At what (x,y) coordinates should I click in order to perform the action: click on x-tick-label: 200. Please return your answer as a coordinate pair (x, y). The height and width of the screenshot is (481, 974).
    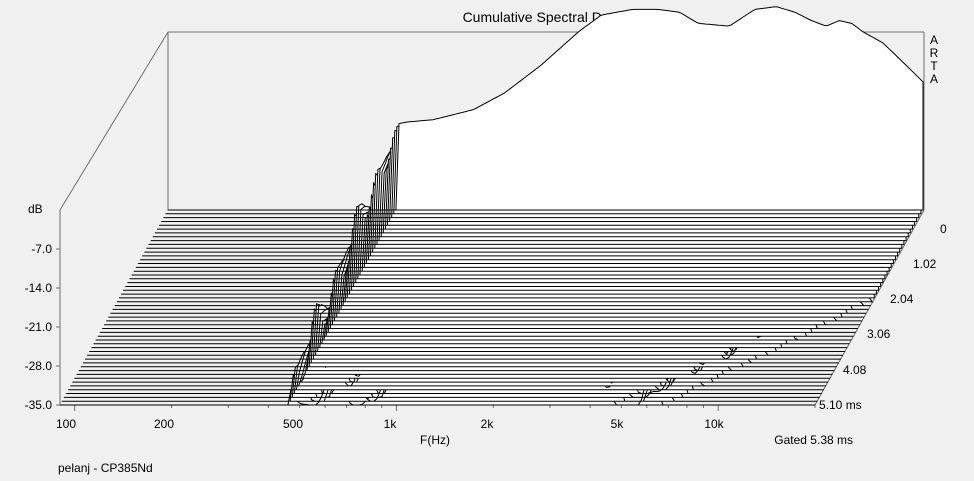
    Looking at the image, I should click on (164, 424).